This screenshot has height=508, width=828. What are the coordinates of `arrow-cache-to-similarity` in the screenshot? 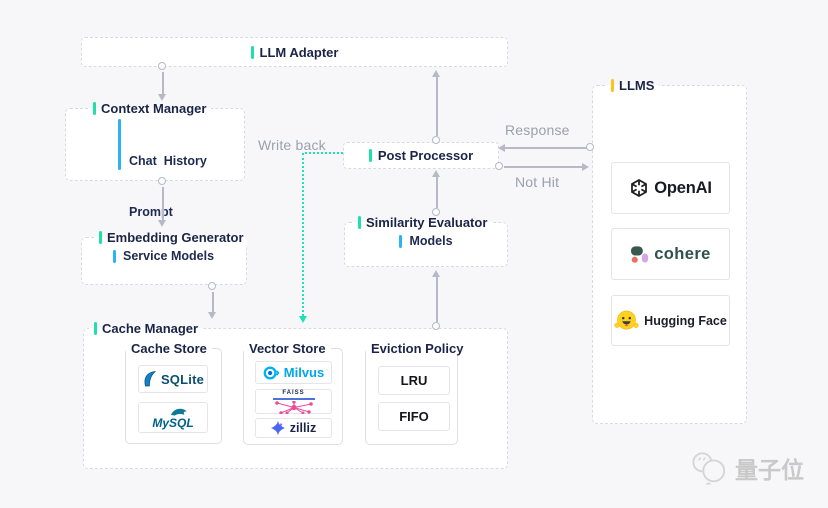 It's located at (437, 299).